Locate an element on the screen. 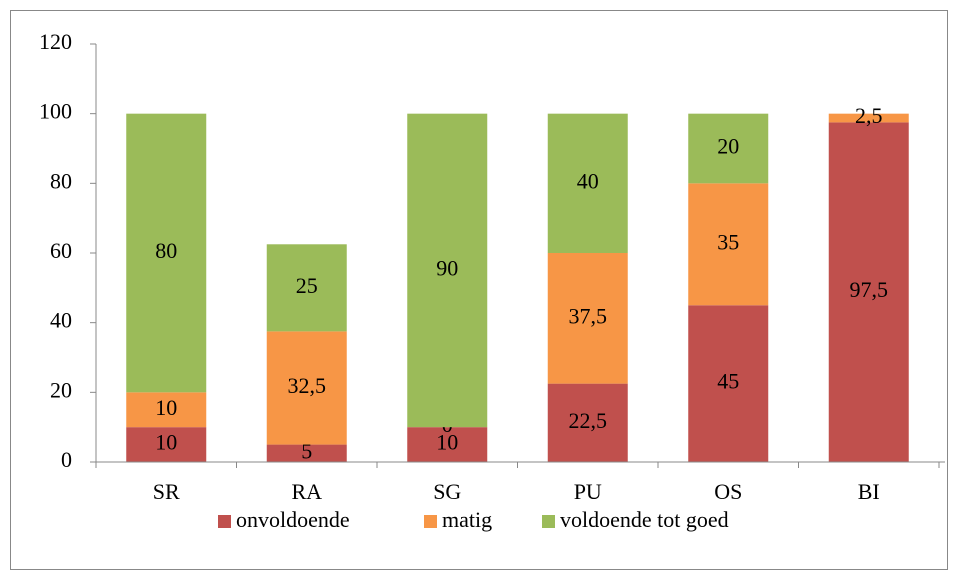  data-label: 45 is located at coordinates (728, 381).